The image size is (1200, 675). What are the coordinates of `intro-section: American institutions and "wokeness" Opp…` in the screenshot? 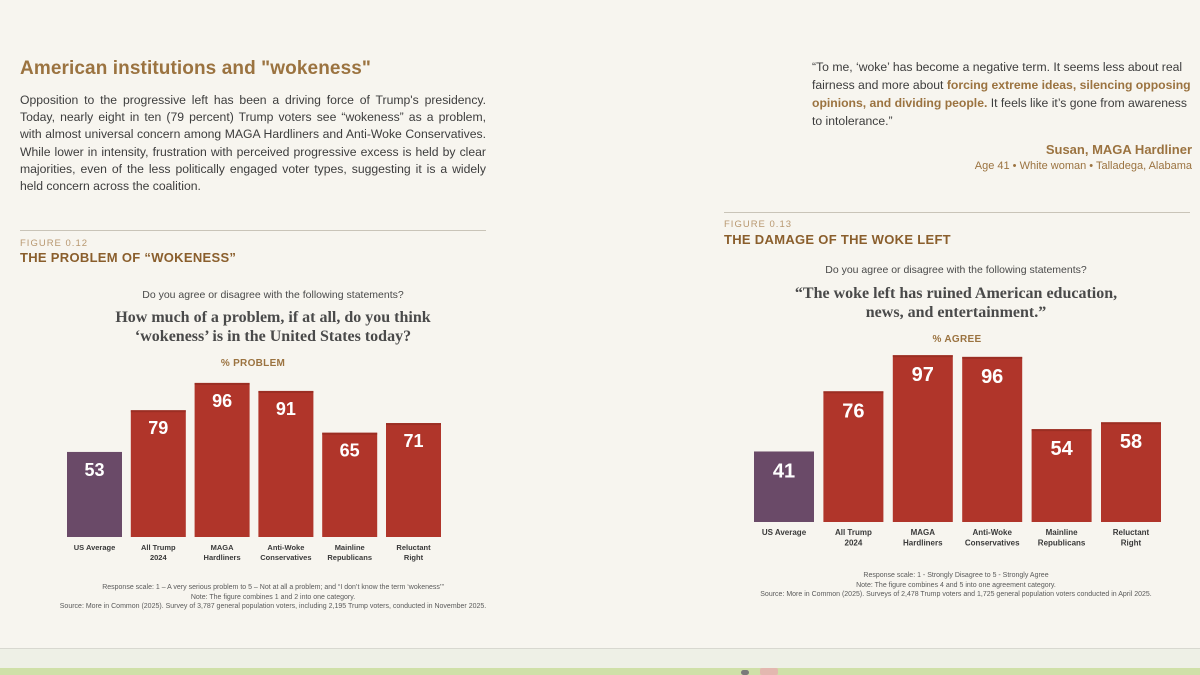 It's located at (253, 126).